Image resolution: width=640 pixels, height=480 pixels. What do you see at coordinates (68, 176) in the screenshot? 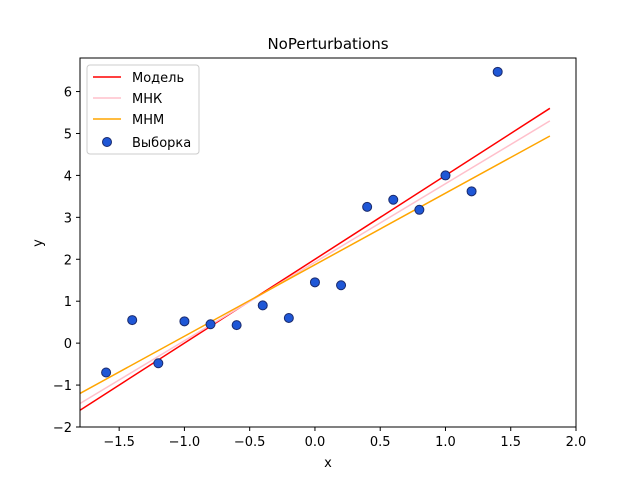
I see `y-tick-label: 4` at bounding box center [68, 176].